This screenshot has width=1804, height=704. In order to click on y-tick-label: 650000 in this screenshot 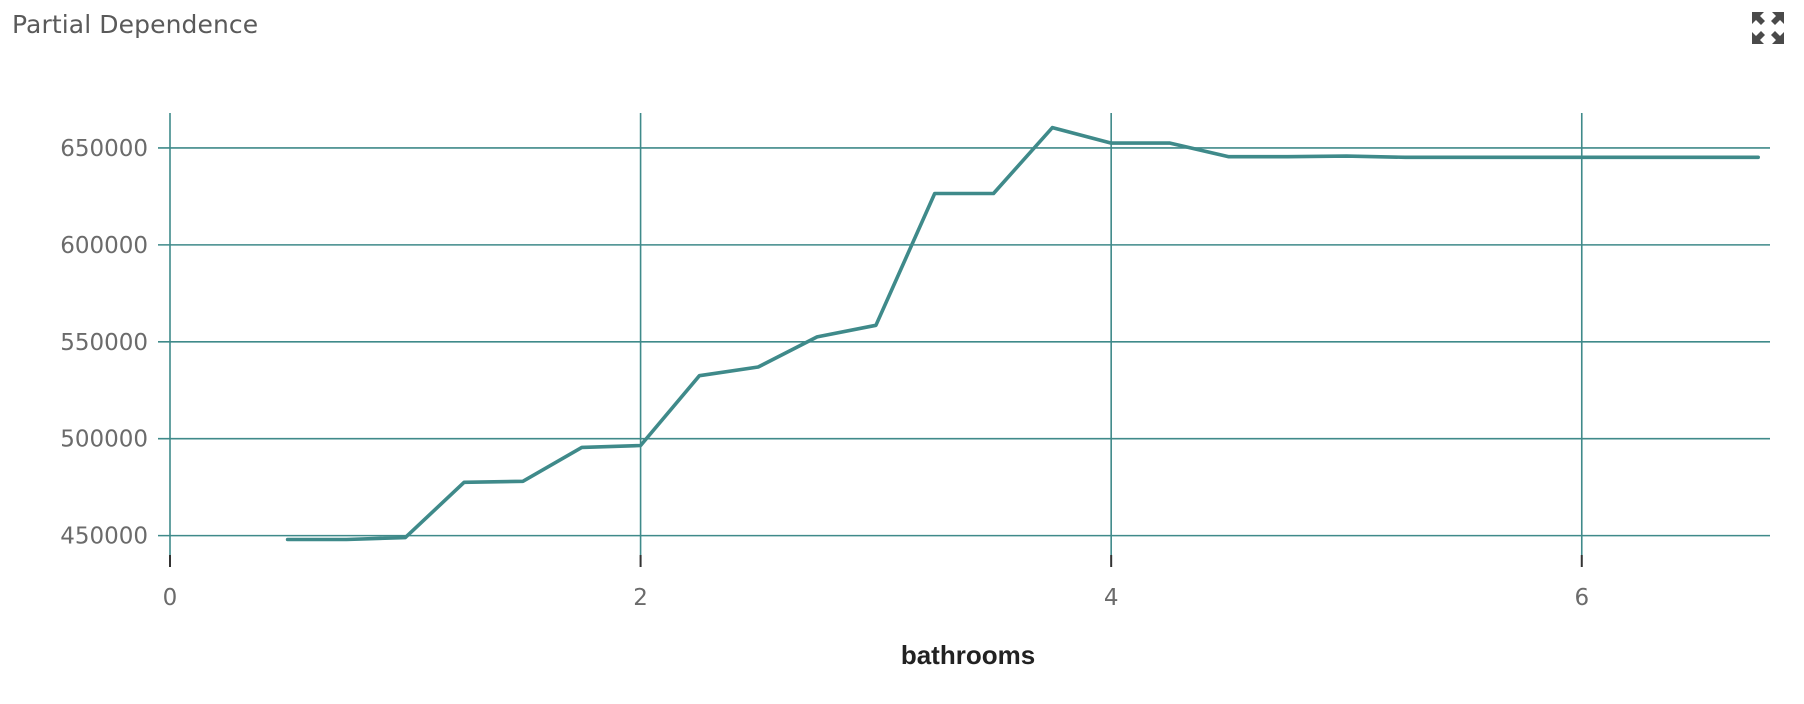, I will do `click(104, 149)`.